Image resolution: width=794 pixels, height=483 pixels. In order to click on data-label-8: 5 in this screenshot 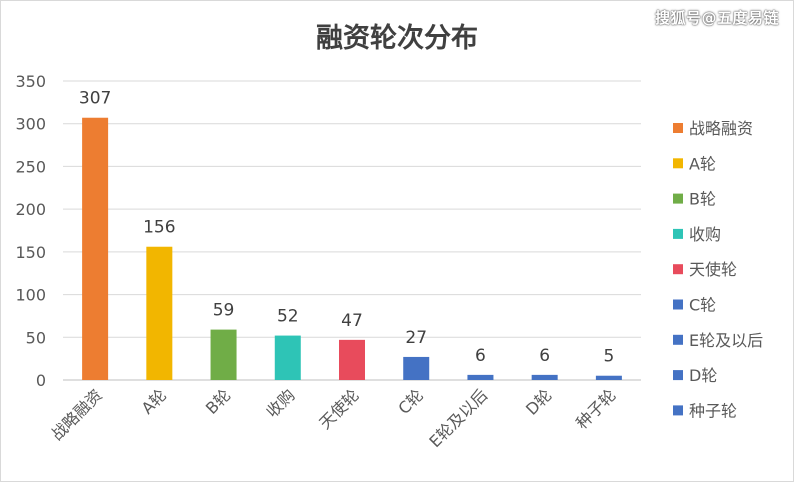, I will do `click(608, 357)`.